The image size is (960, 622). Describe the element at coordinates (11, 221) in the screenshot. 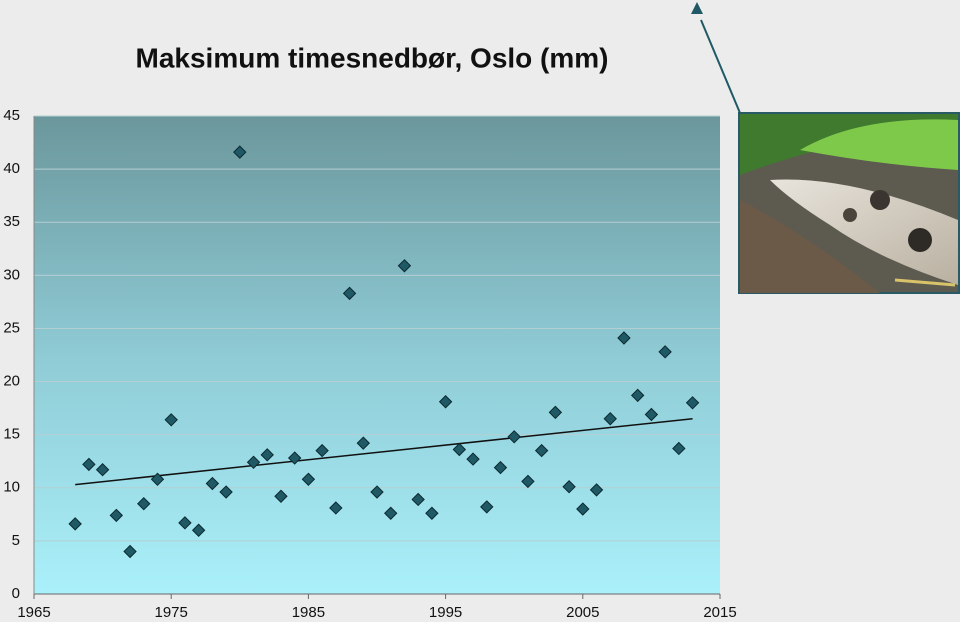

I see `y-tick-label: 35` at that location.